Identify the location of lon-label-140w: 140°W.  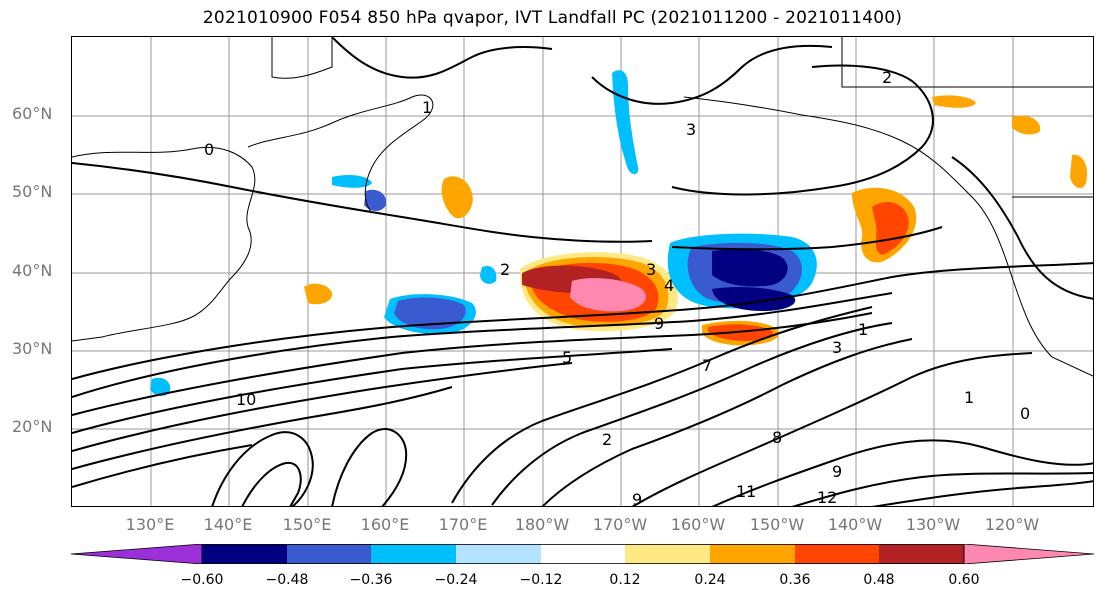
(855, 524).